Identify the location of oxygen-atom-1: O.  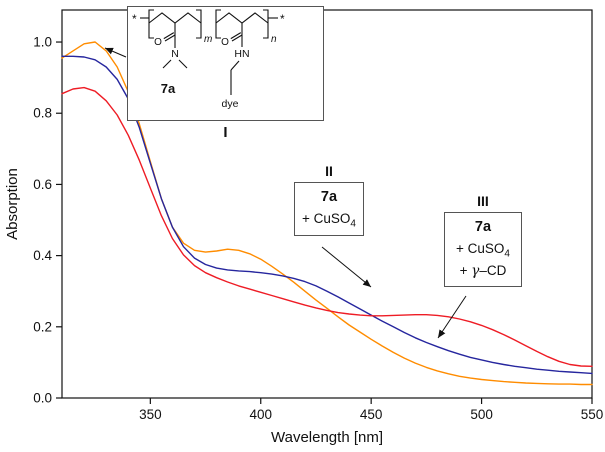
(158, 42).